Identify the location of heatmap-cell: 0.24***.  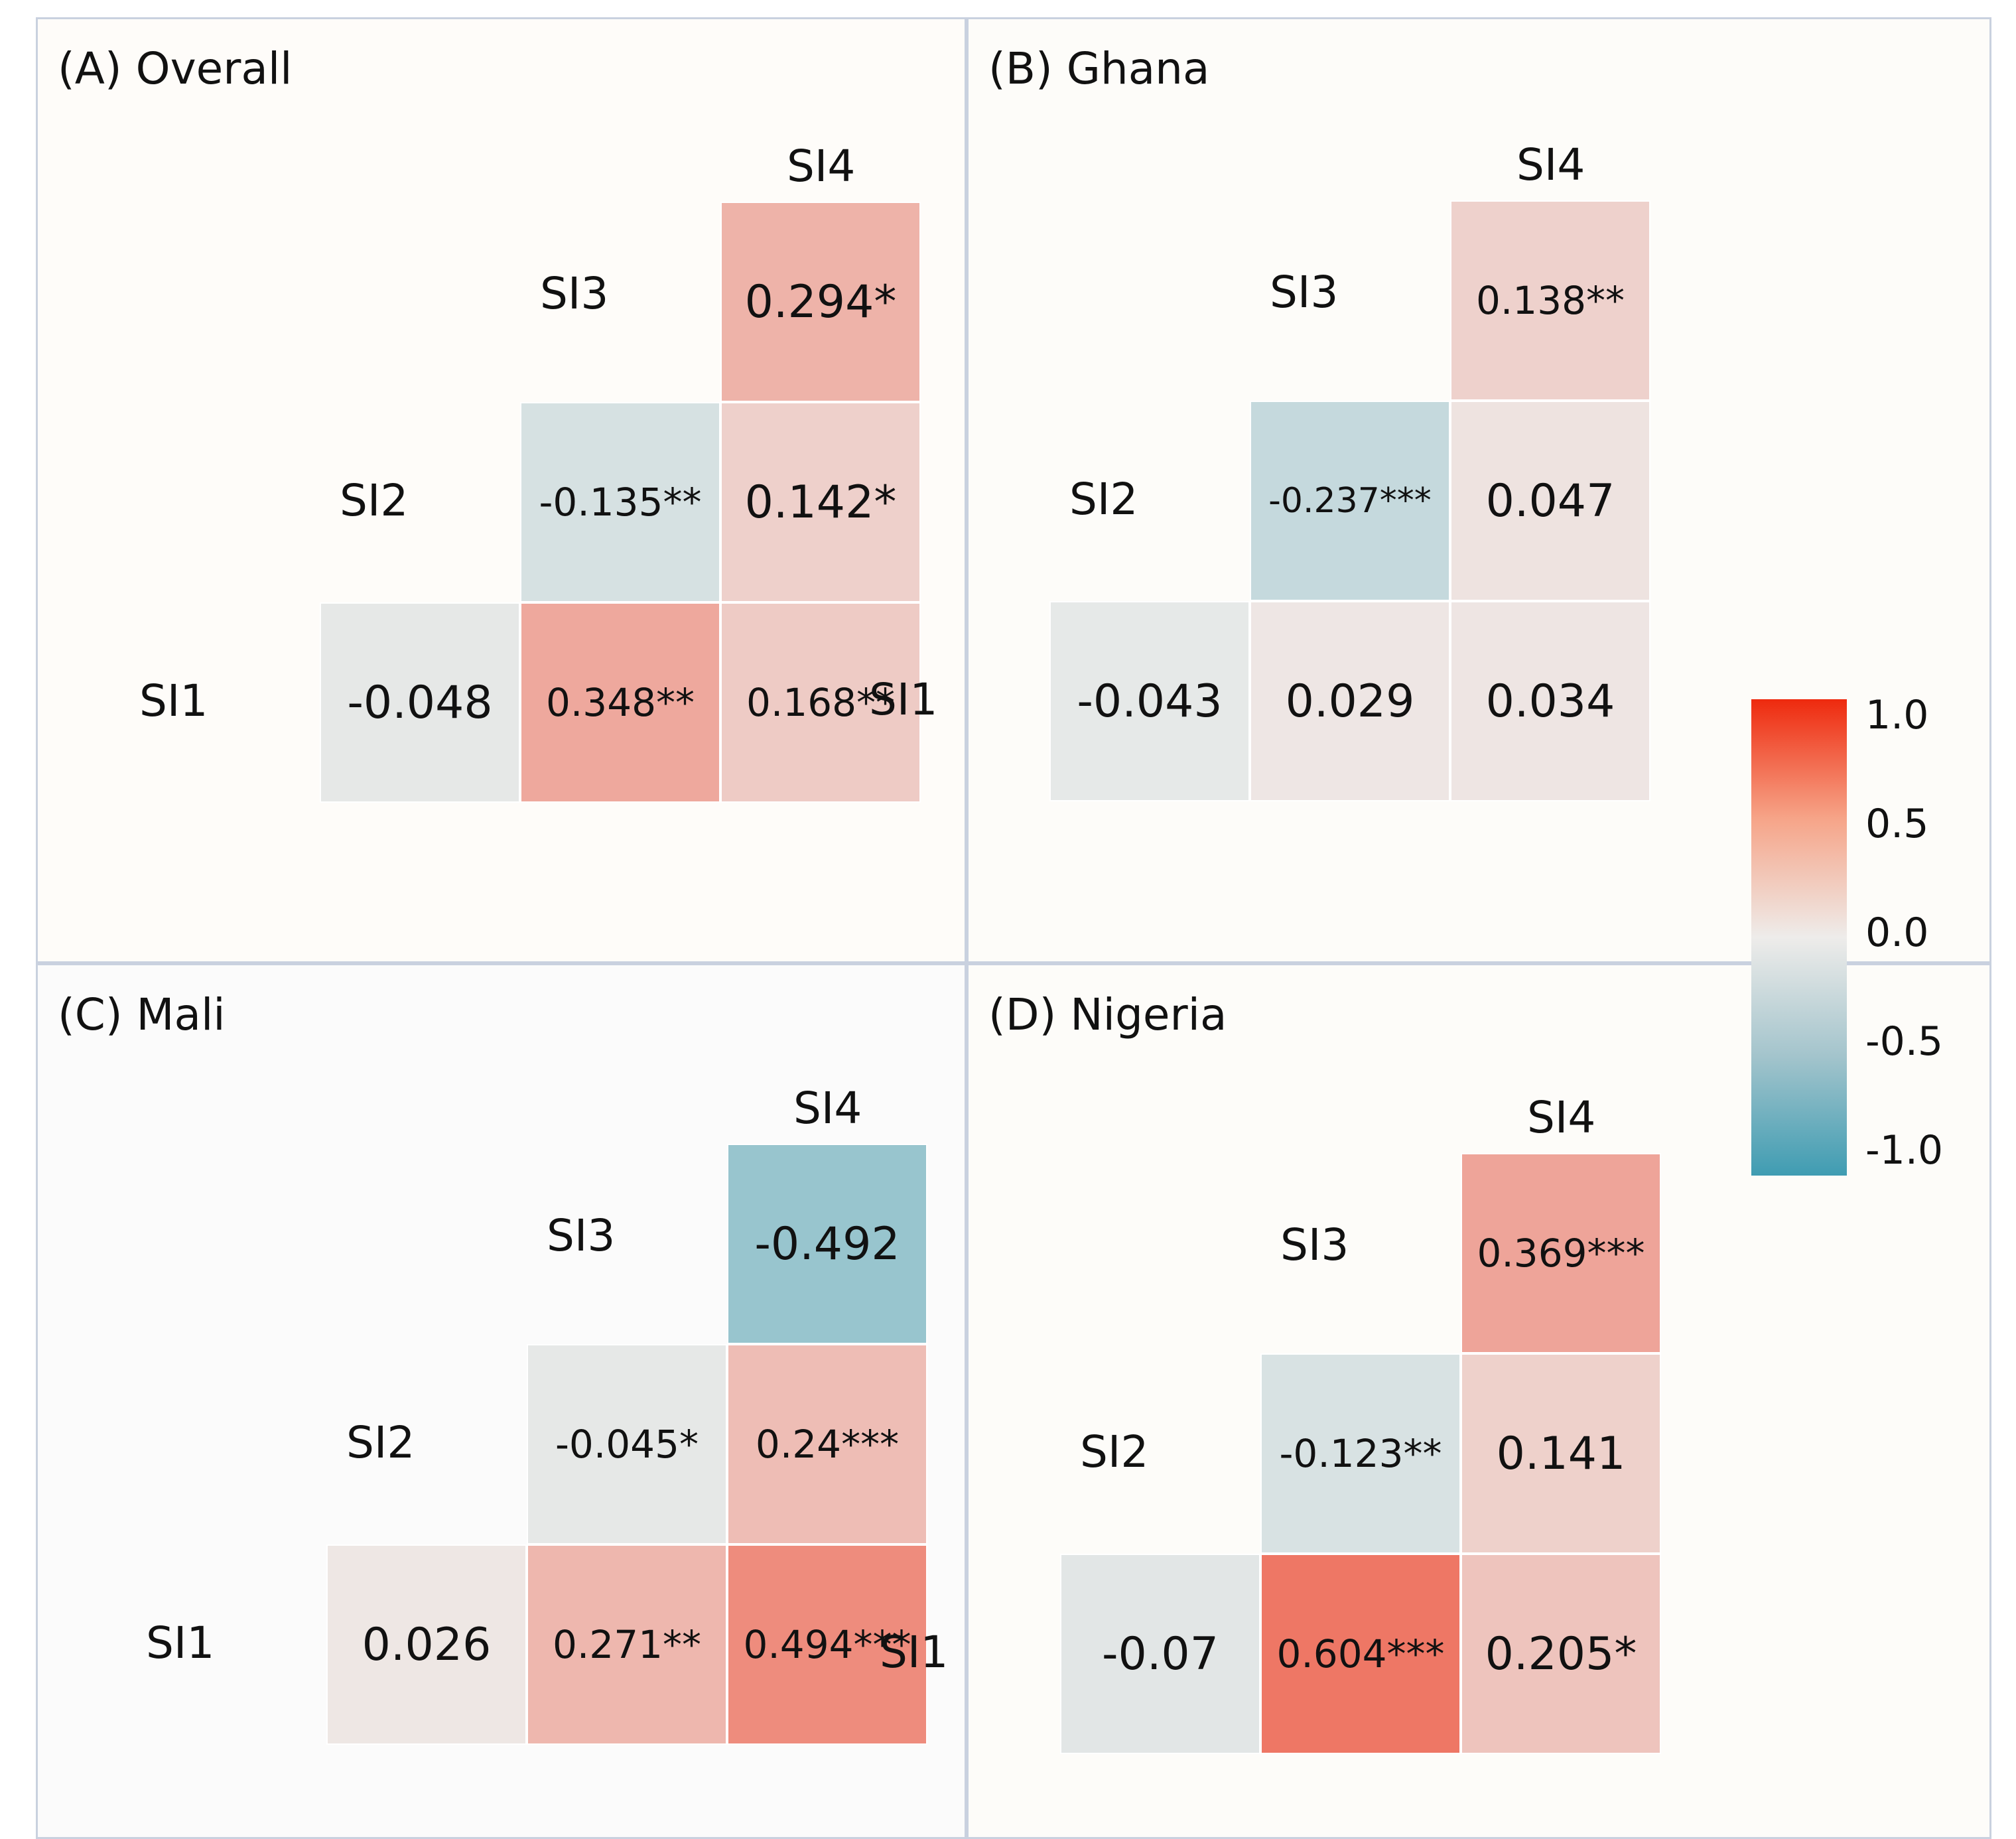
(827, 1444).